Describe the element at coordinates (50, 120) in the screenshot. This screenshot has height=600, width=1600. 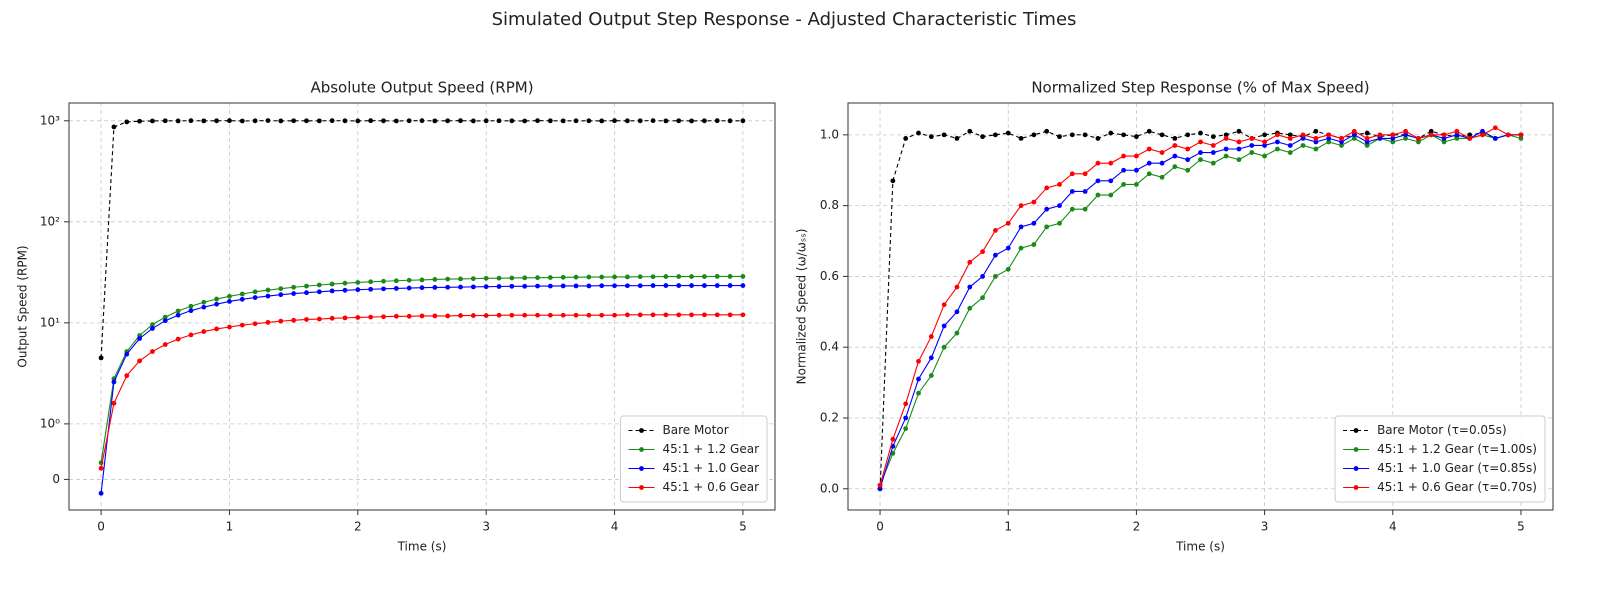
I see `y-tick-label: 10³` at that location.